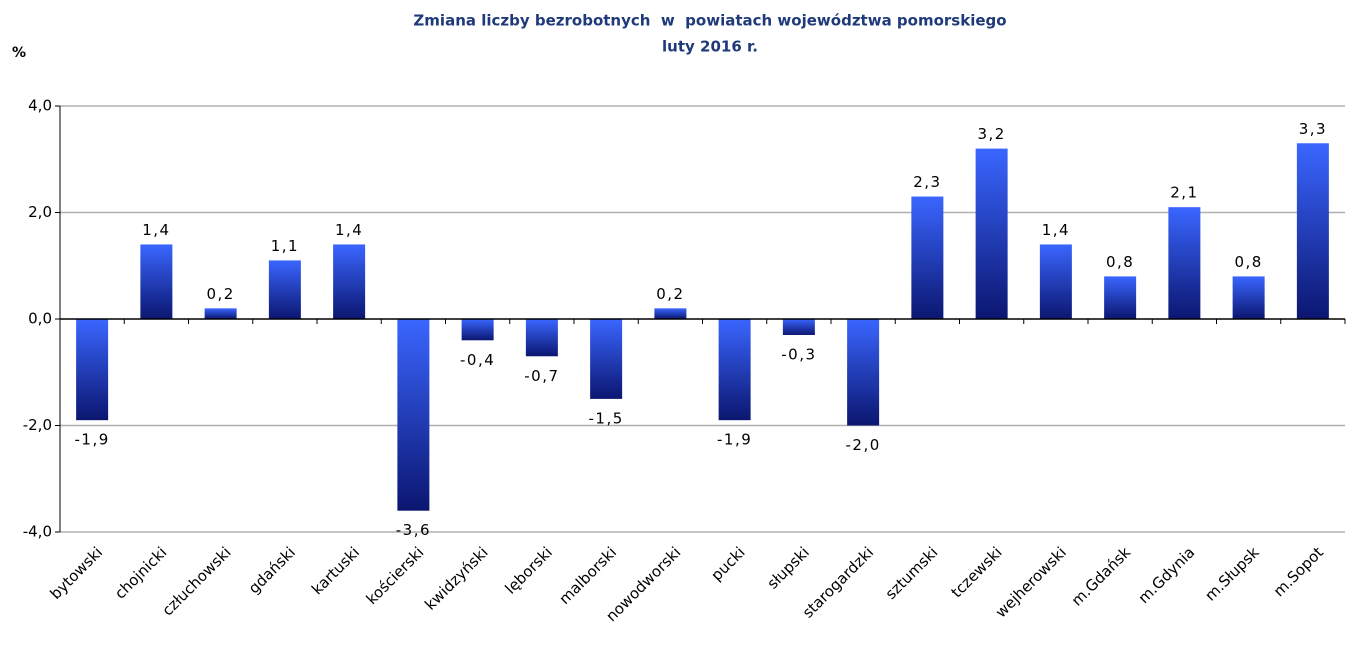 The height and width of the screenshot is (651, 1352). I want to click on data-label: 1,1, so click(285, 246).